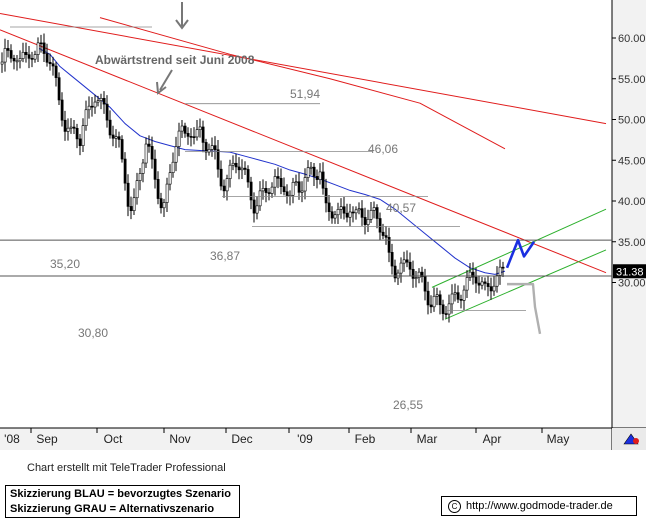  Describe the element at coordinates (47, 439) in the screenshot. I see `x-tick-label-1: Sep` at that location.